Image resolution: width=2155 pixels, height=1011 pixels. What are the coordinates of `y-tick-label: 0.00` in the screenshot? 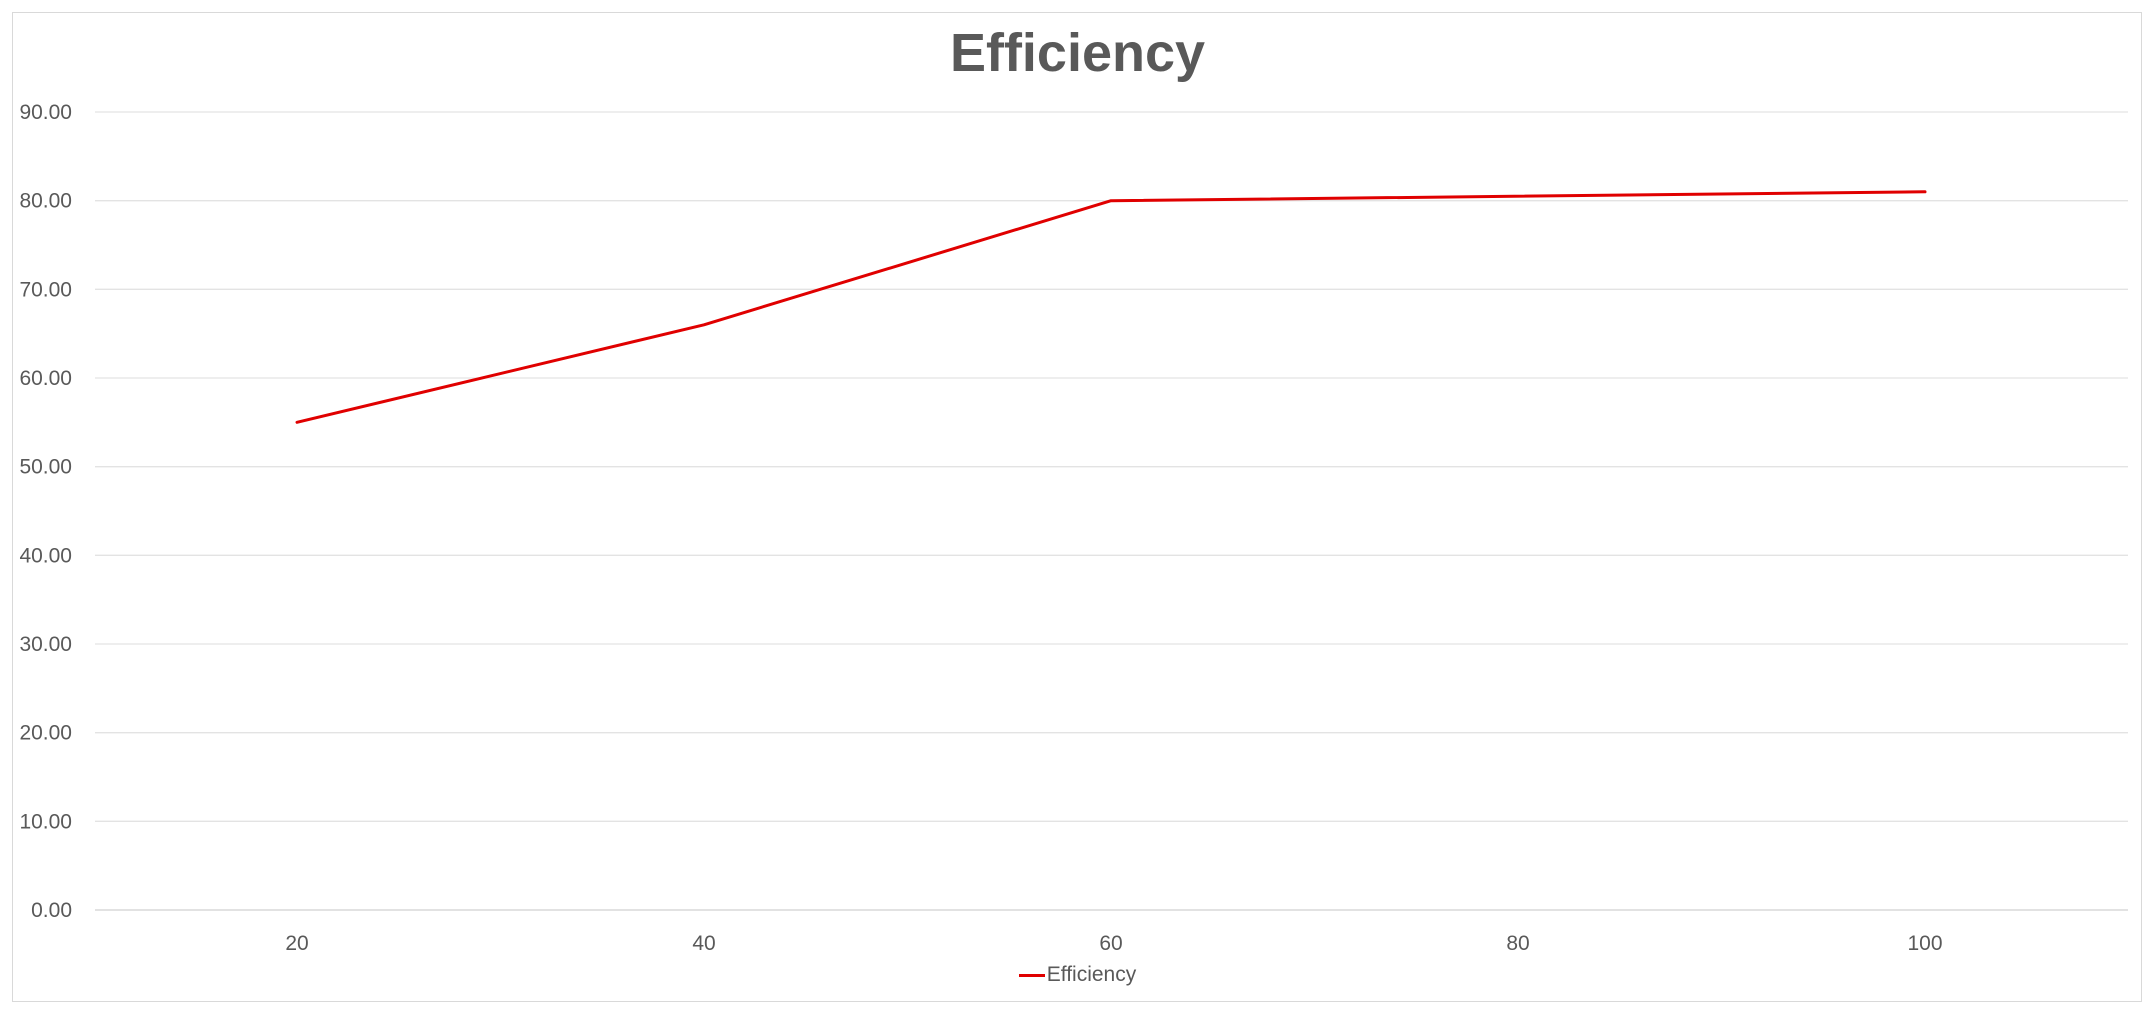 It's located at (51, 910).